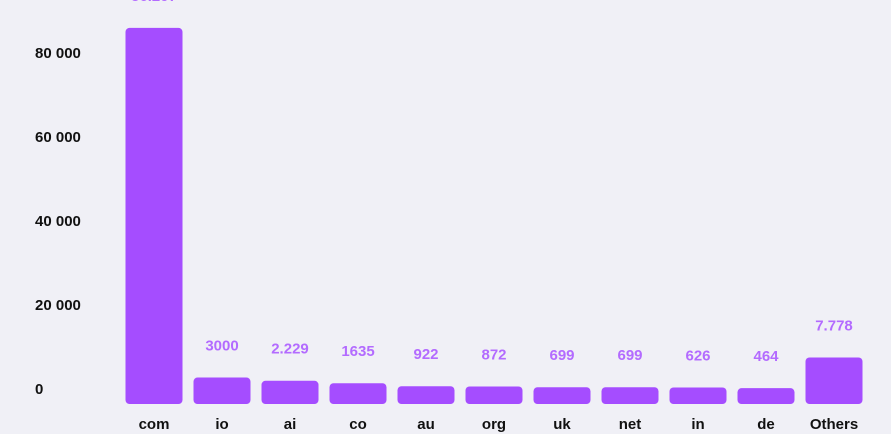  What do you see at coordinates (290, 349) in the screenshot?
I see `value-label: 2.229` at bounding box center [290, 349].